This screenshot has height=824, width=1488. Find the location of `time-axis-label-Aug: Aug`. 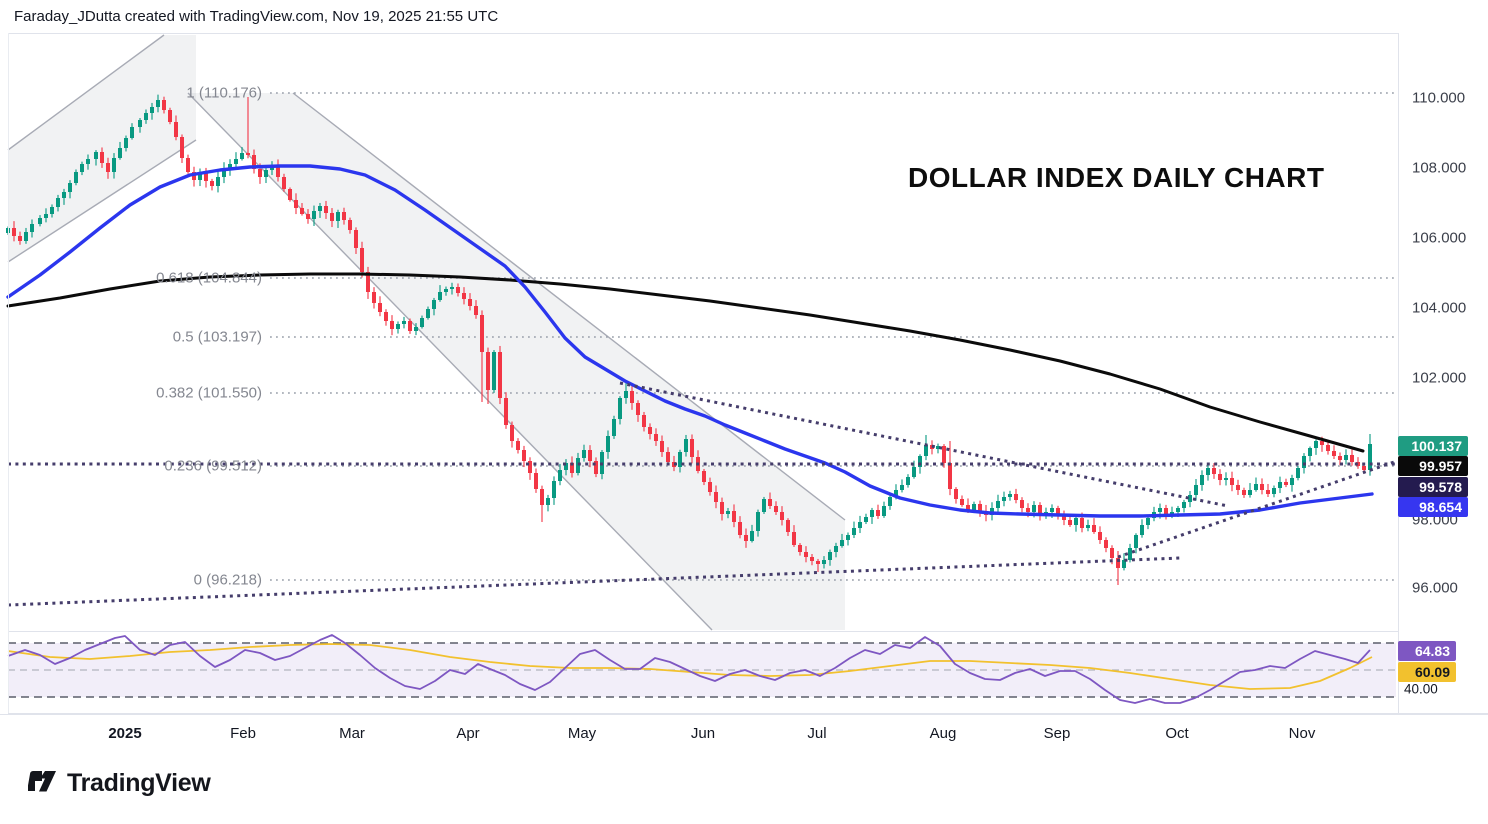

time-axis-label-Aug: Aug is located at coordinates (943, 733).